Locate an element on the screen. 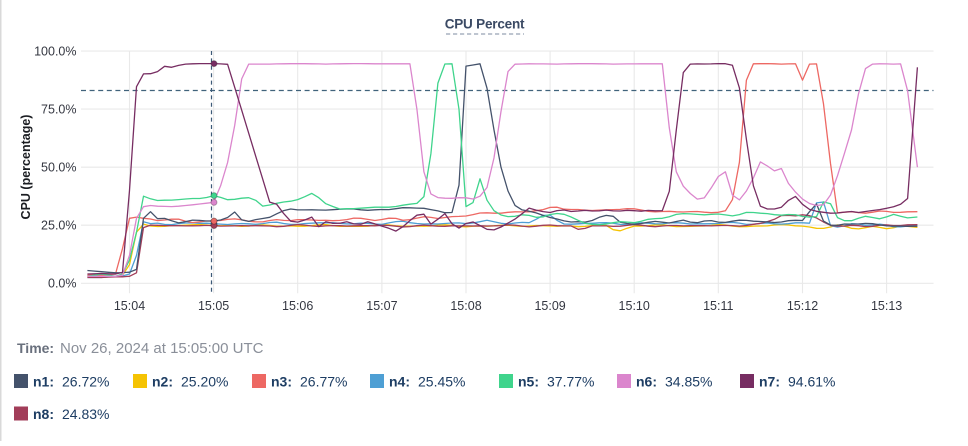 The image size is (968, 446). svg-text: 50.0% is located at coordinates (58, 168).